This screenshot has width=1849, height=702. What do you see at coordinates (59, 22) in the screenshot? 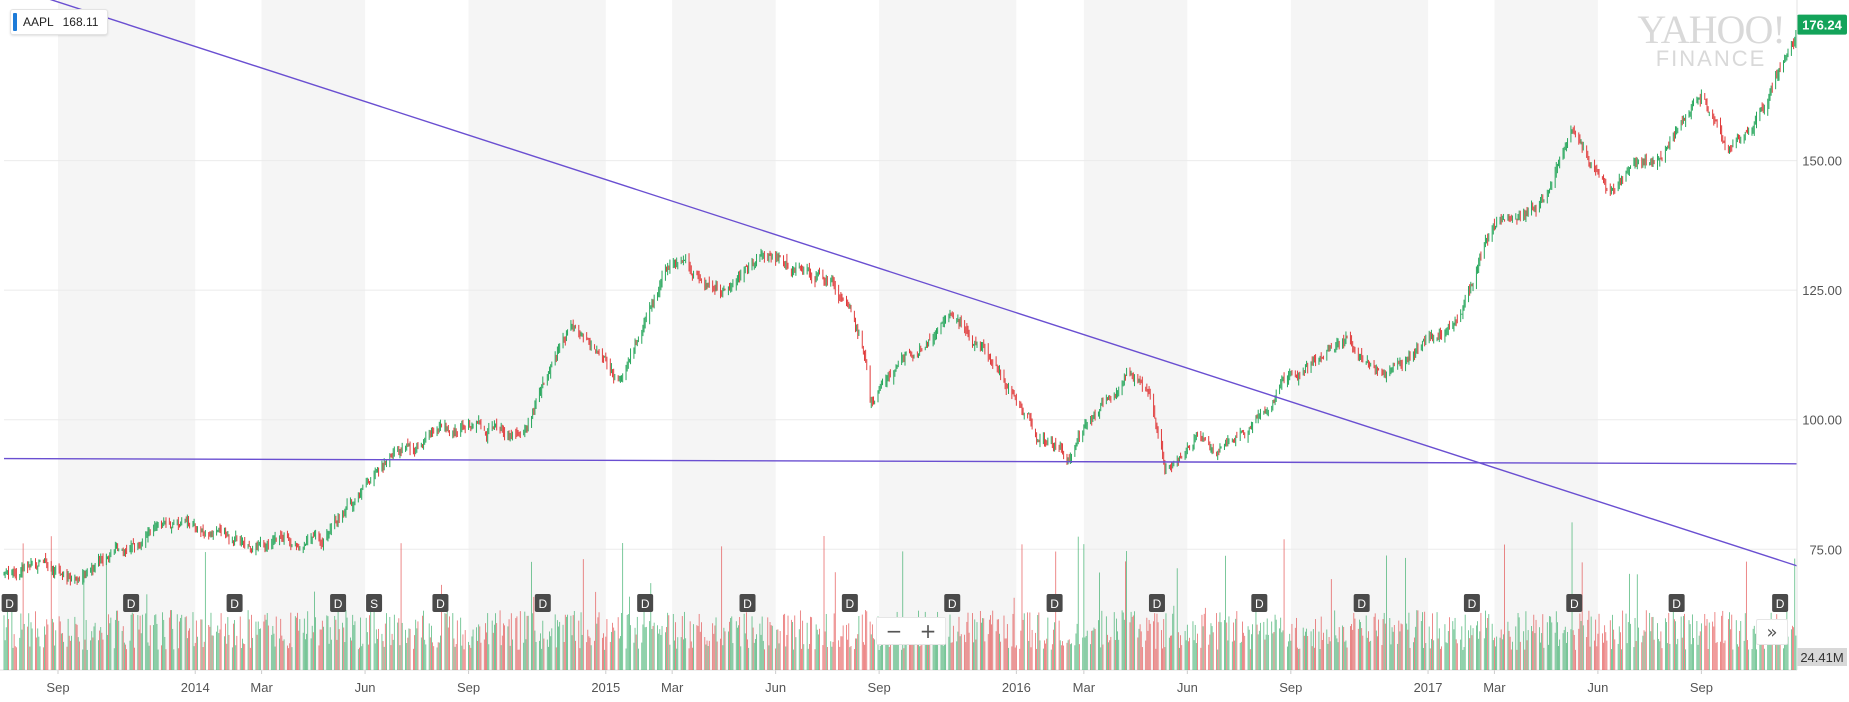
I see `ticker-chip: AAPL 168.11` at bounding box center [59, 22].